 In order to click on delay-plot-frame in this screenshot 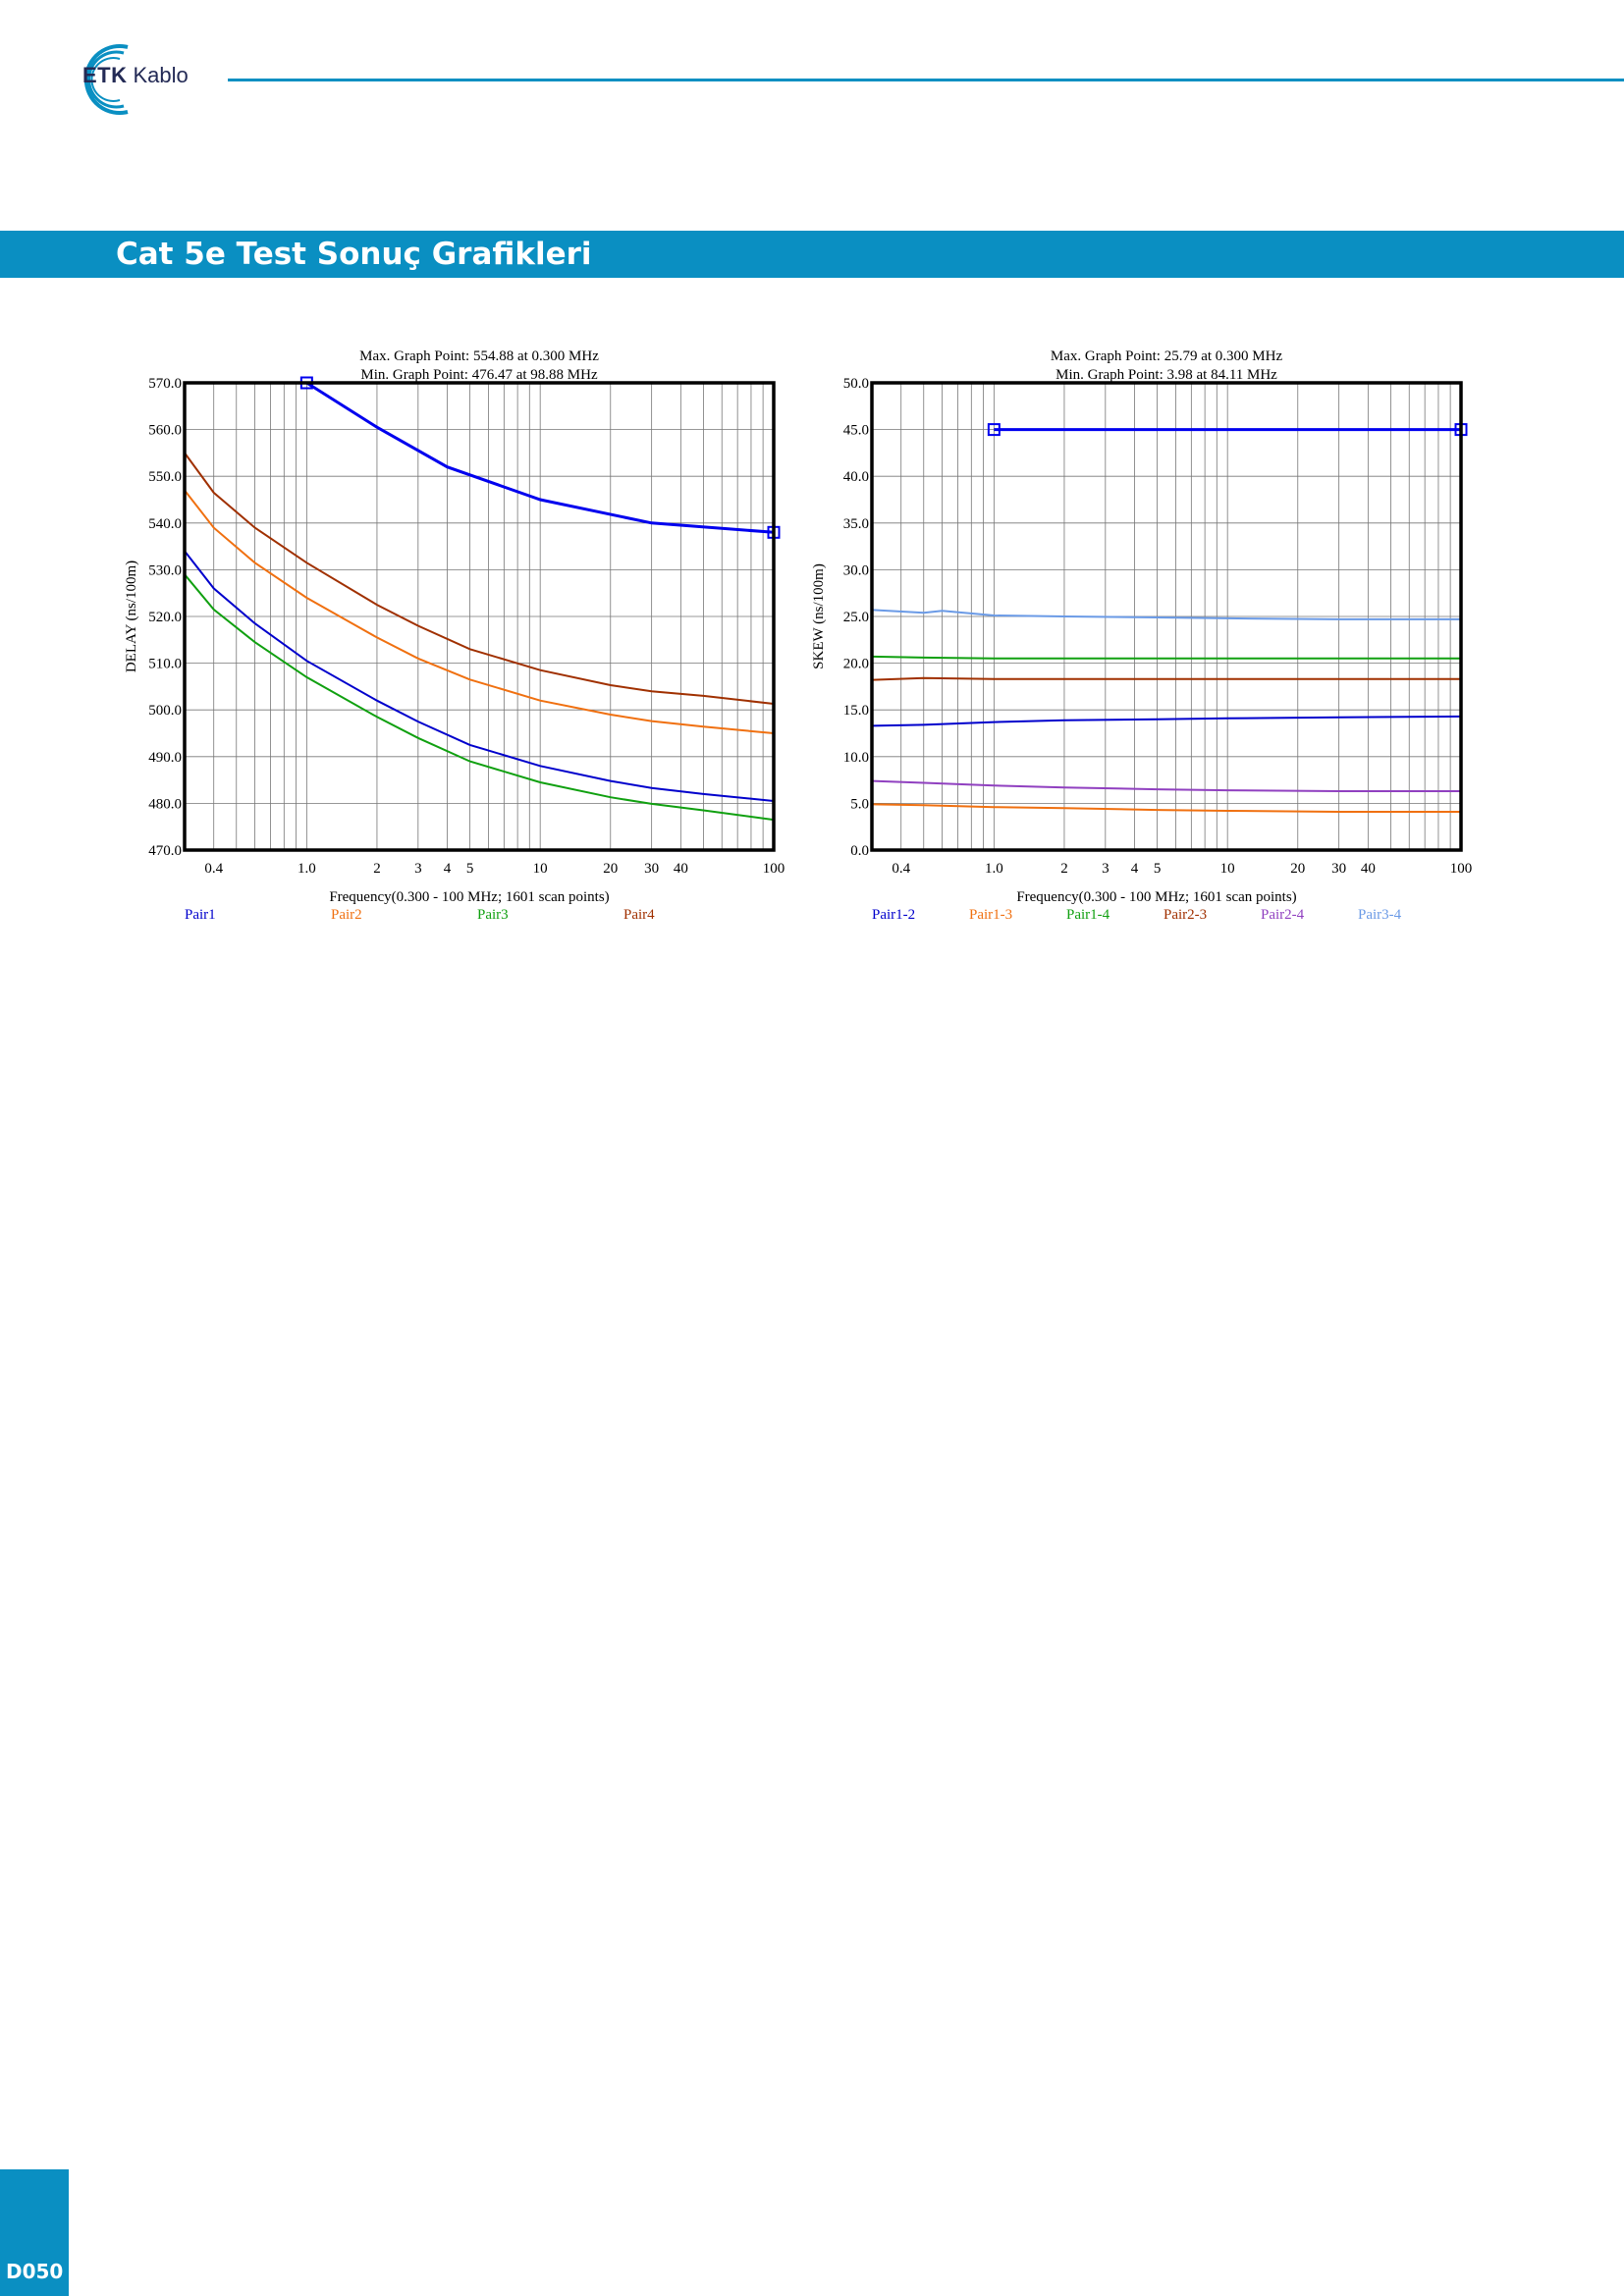, I will do `click(479, 616)`.